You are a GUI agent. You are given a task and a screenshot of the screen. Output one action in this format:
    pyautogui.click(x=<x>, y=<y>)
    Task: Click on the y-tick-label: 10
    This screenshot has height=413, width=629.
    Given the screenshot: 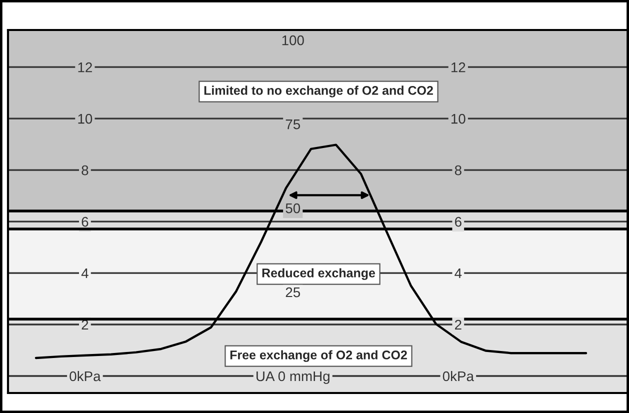 What is the action you would take?
    pyautogui.click(x=85, y=119)
    